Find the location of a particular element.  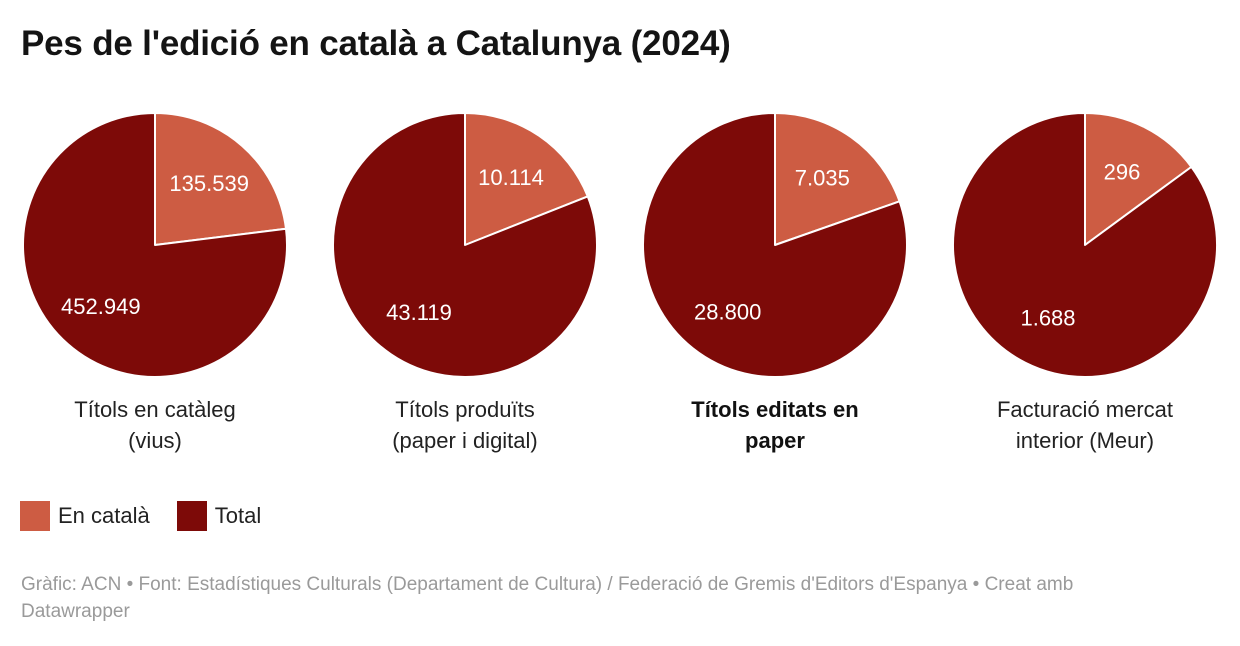

legend-item-en-catala: En català is located at coordinates (85, 516).